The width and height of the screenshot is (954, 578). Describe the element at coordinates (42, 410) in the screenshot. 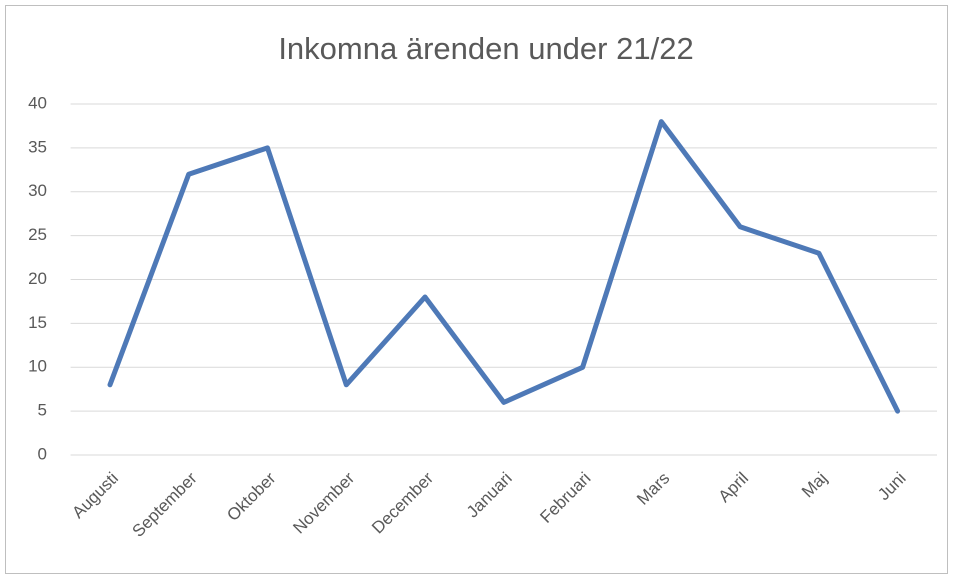

I see `y-tick-label: 5` at that location.